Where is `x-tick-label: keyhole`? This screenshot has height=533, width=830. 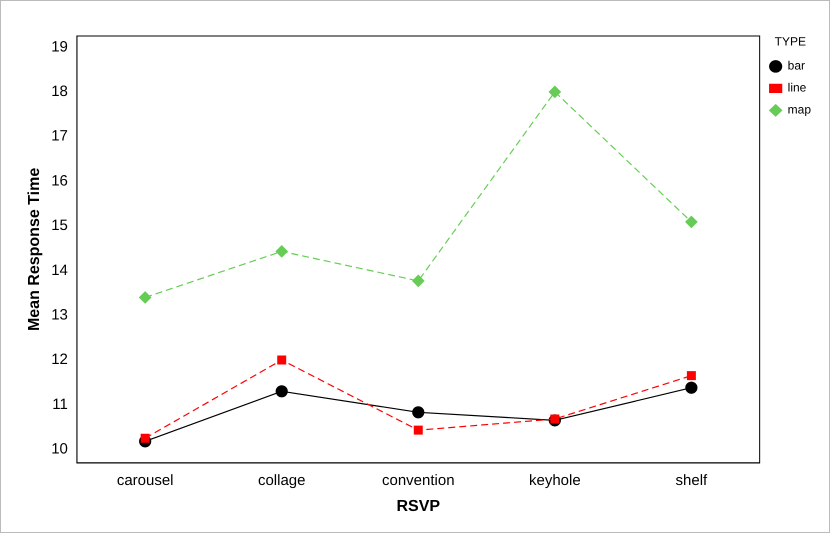 x-tick-label: keyhole is located at coordinates (554, 480).